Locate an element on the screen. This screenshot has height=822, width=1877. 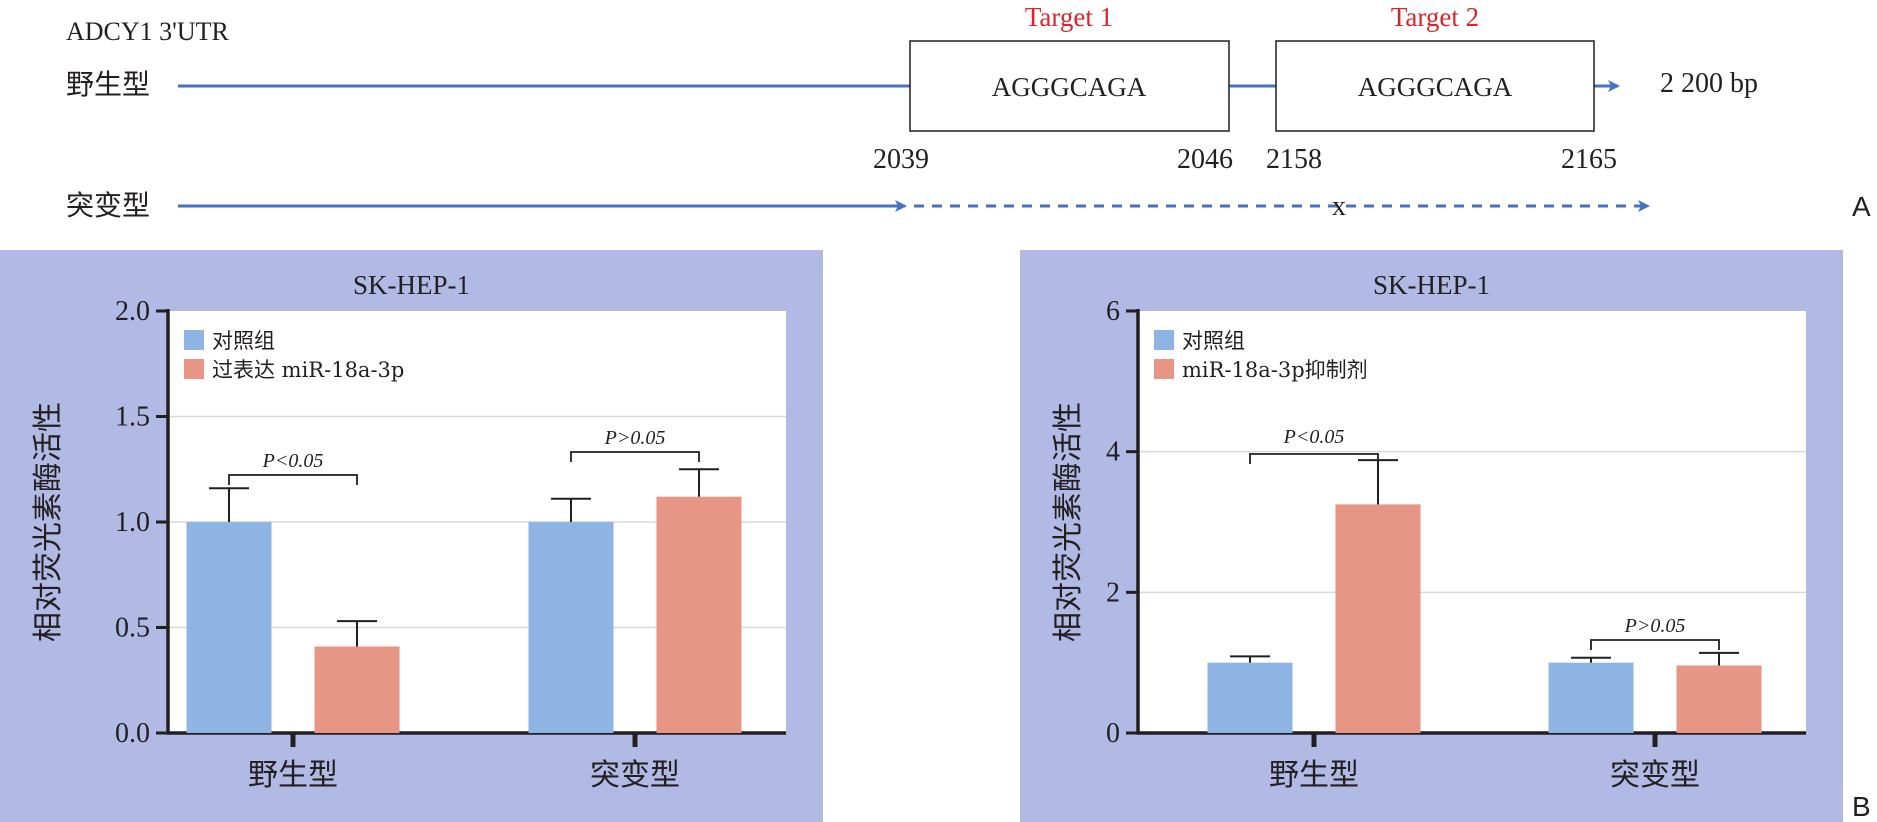
target-1-label: Target 1 is located at coordinates (1069, 17).